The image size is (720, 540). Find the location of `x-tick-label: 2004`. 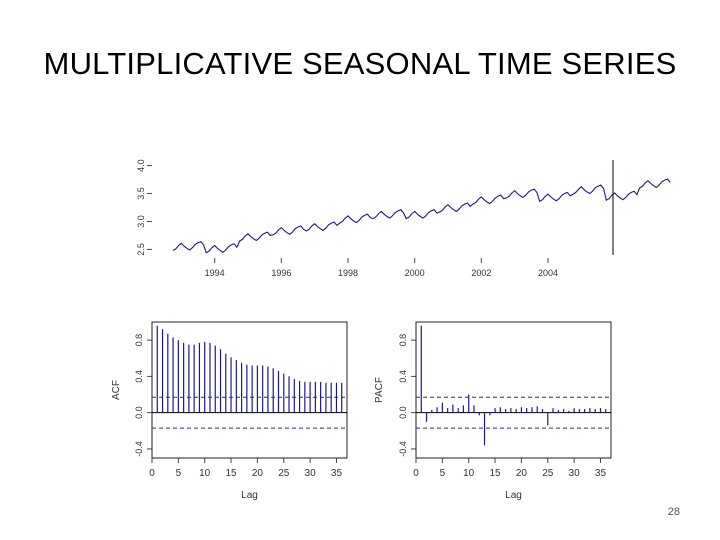

x-tick-label: 2004 is located at coordinates (548, 273).